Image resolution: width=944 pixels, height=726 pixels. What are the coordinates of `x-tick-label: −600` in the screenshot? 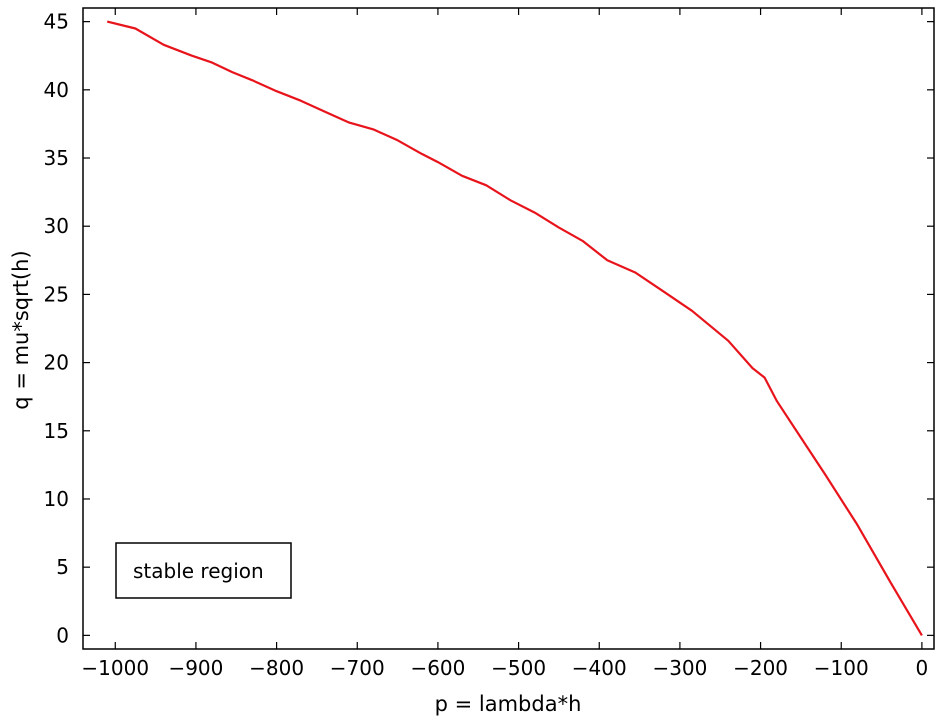 It's located at (437, 668).